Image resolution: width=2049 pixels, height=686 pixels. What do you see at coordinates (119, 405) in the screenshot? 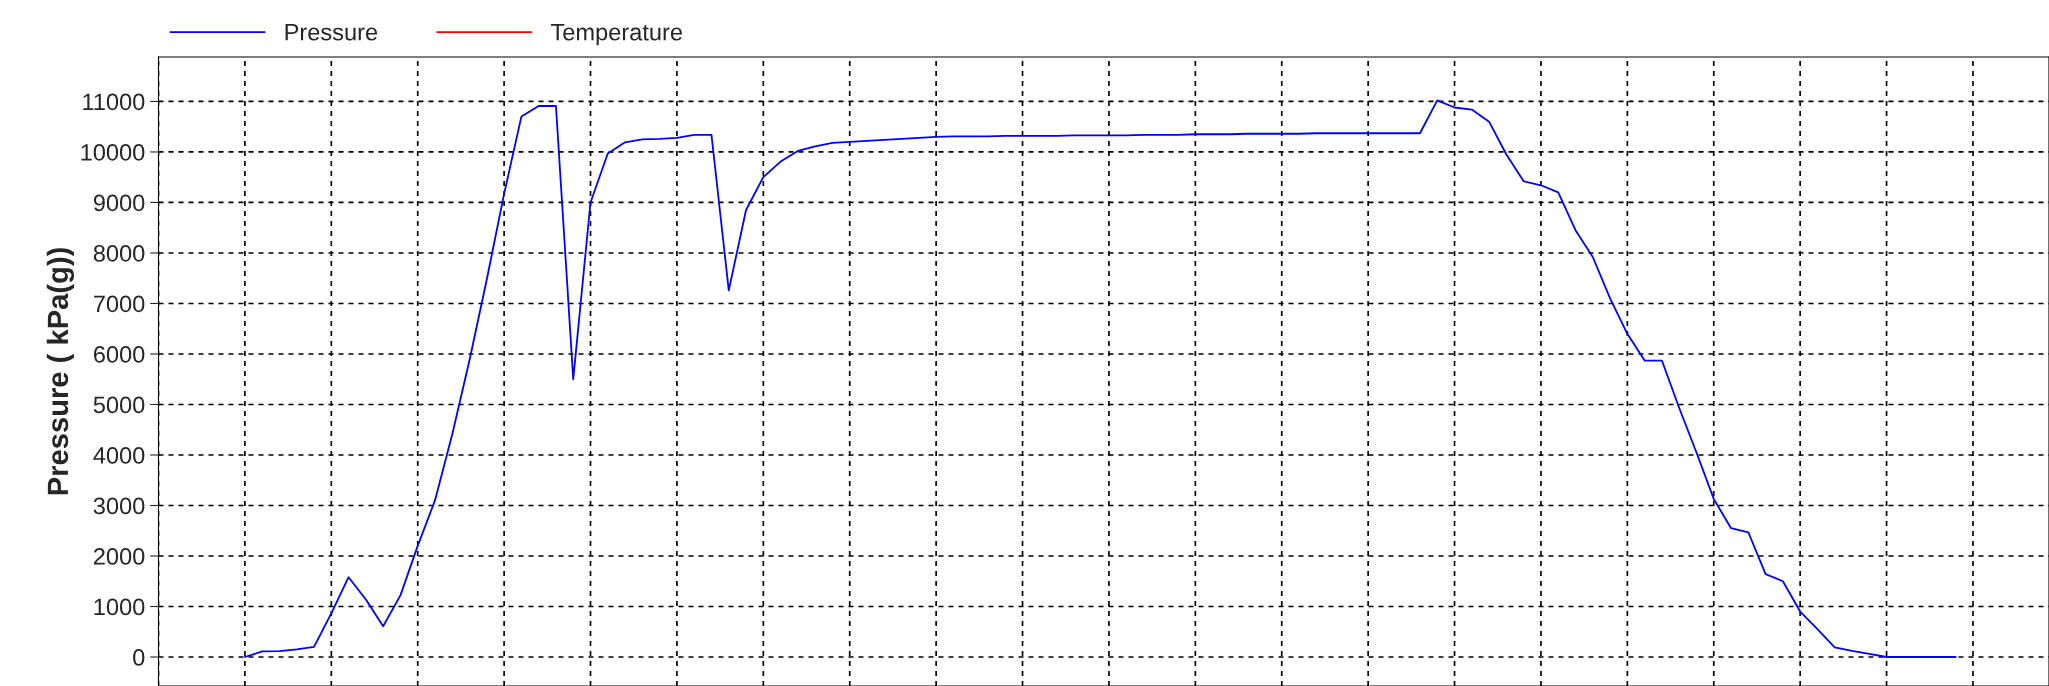
I see `y-tick-label: 5000` at bounding box center [119, 405].